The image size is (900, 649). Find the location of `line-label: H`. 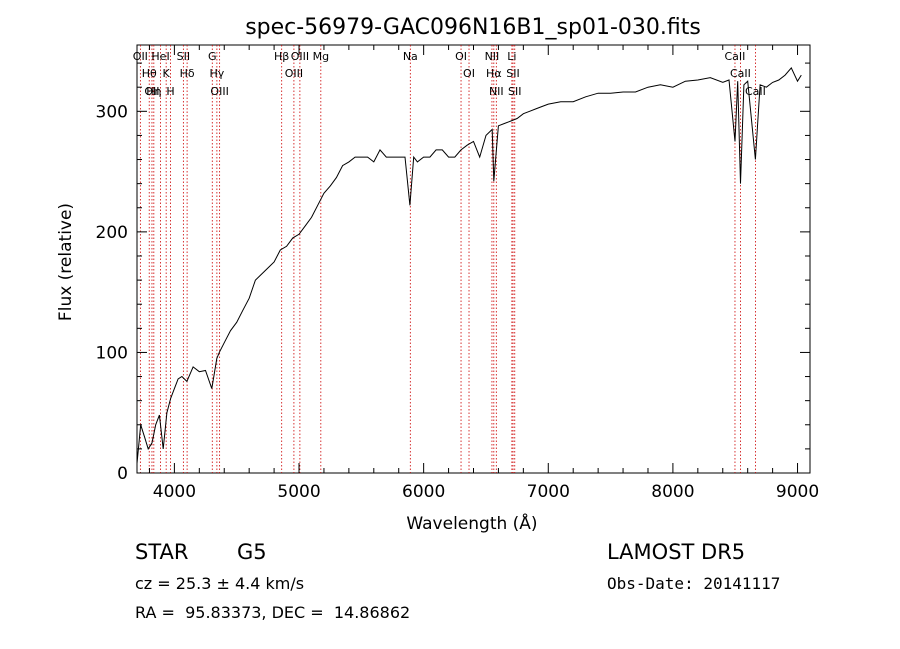

line-label: H is located at coordinates (170, 91).